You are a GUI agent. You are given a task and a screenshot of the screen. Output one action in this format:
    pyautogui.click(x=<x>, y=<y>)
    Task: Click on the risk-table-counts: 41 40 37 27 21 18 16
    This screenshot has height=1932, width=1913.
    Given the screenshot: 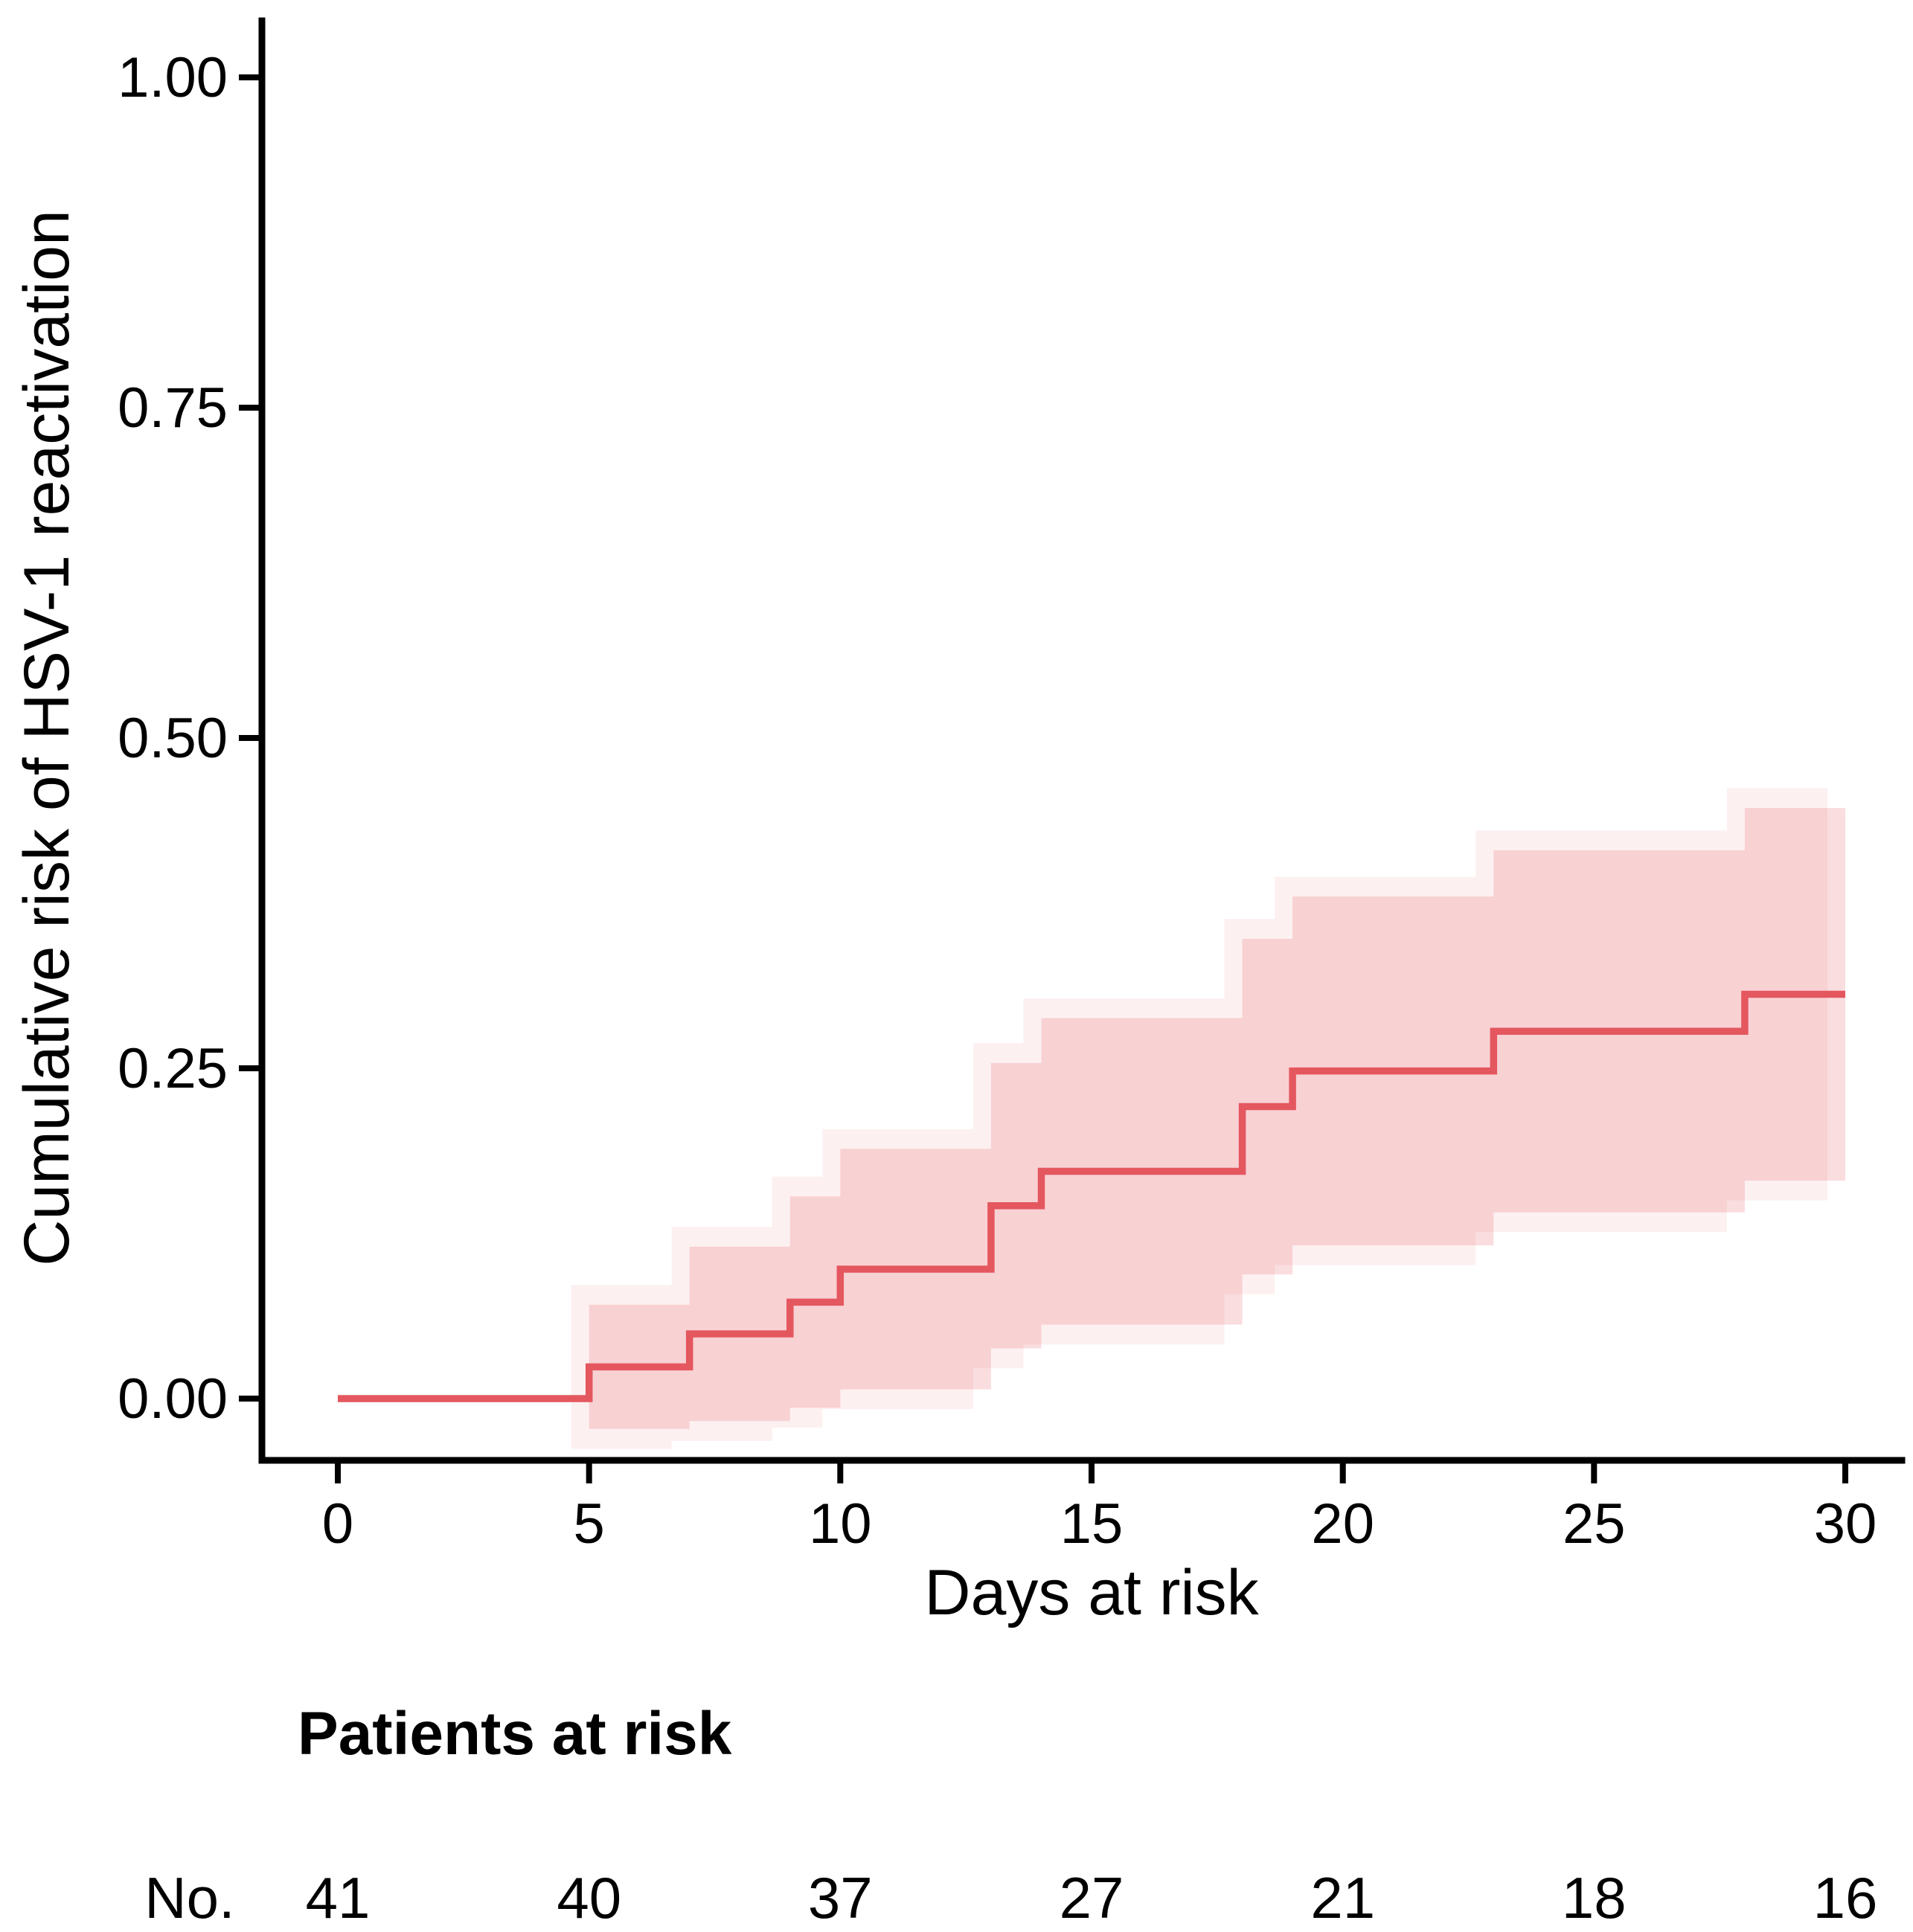 What is the action you would take?
    pyautogui.click(x=1092, y=1898)
    